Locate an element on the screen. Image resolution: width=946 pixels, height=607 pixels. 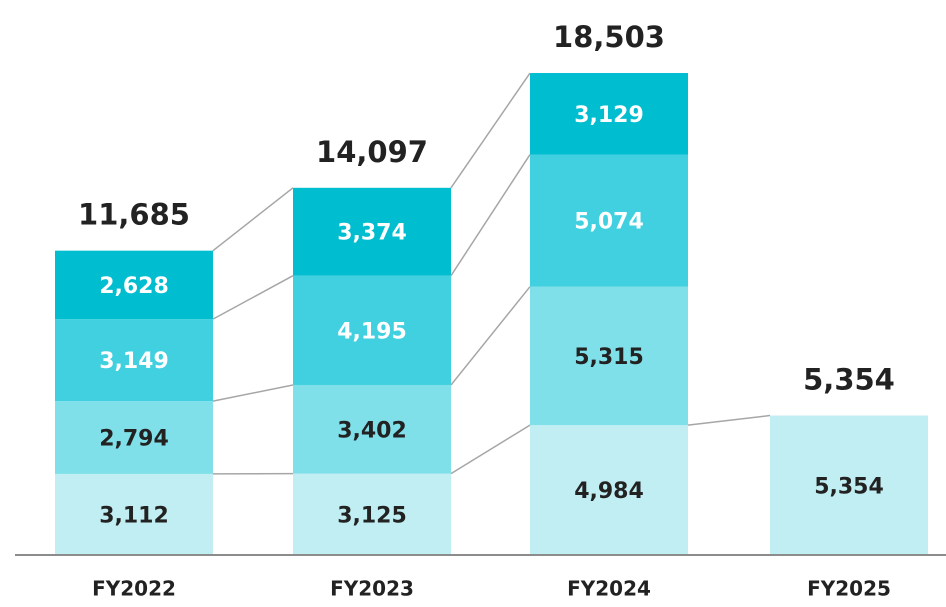
segment-label: 3,112 is located at coordinates (134, 515).